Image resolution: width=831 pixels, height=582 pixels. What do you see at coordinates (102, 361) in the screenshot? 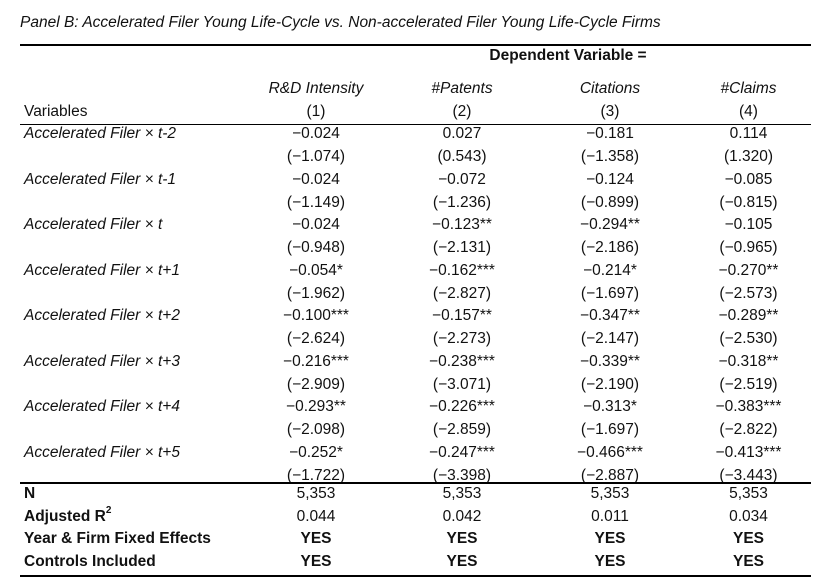
I see `row-label: Accelerated Filer × t+3` at bounding box center [102, 361].